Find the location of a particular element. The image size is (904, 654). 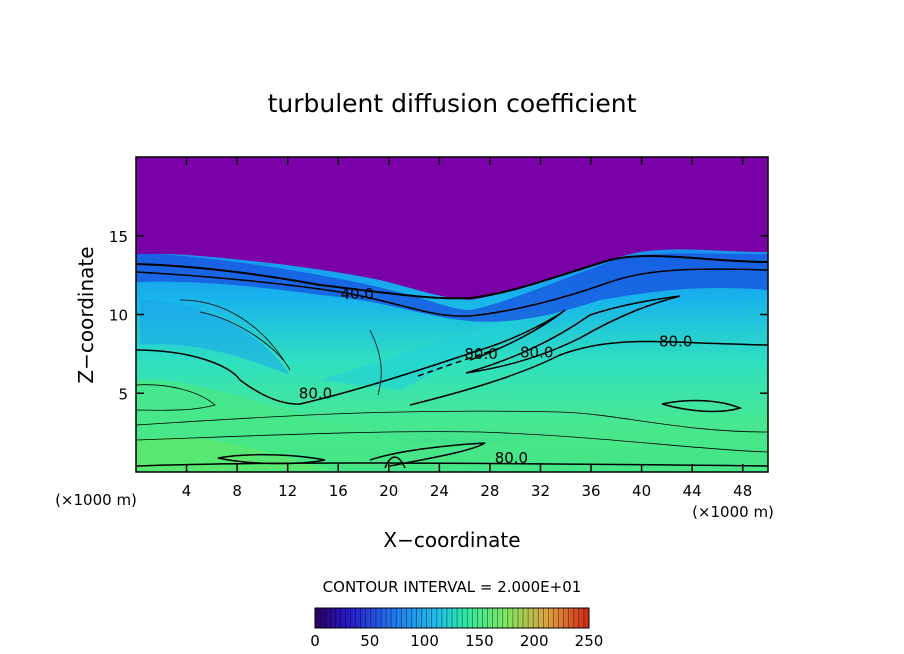

x-tick-label: 12 is located at coordinates (287, 491).